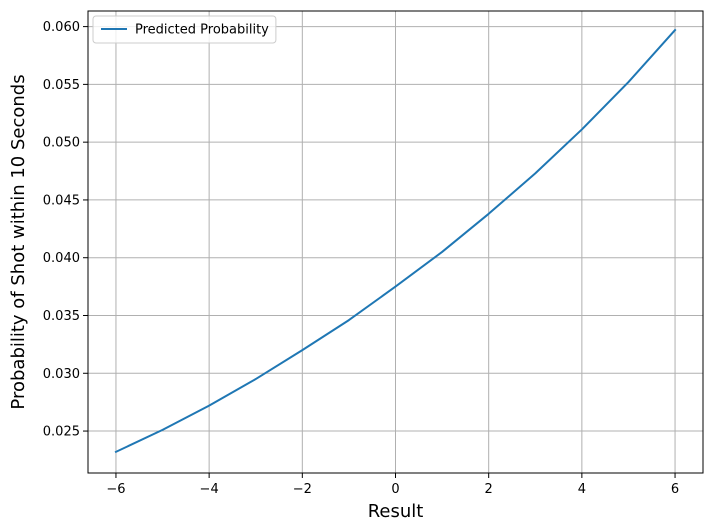  I want to click on y-axis-label: Probability of Shot within 10 Seconds, so click(18, 241).